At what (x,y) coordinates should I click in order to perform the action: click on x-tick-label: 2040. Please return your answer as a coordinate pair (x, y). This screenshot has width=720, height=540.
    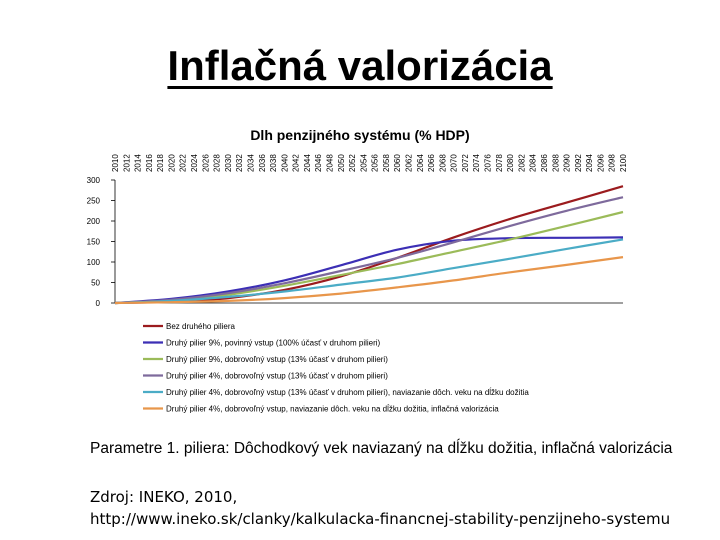
    Looking at the image, I should click on (284, 163).